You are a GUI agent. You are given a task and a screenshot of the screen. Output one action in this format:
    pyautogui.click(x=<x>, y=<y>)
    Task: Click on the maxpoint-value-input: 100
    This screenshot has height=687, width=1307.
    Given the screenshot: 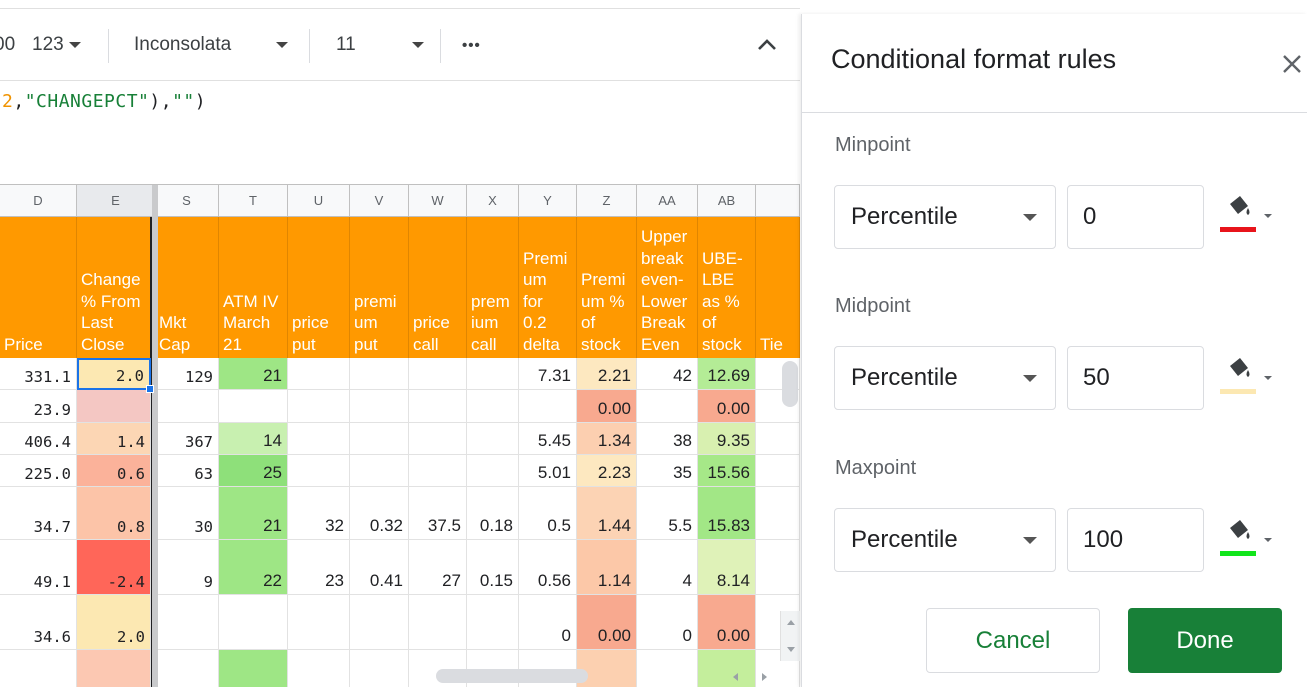 What is the action you would take?
    pyautogui.click(x=1135, y=540)
    